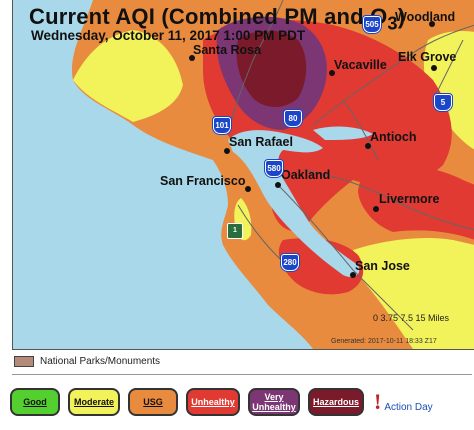  I want to click on highway-505-icon: 505, so click(372, 24).